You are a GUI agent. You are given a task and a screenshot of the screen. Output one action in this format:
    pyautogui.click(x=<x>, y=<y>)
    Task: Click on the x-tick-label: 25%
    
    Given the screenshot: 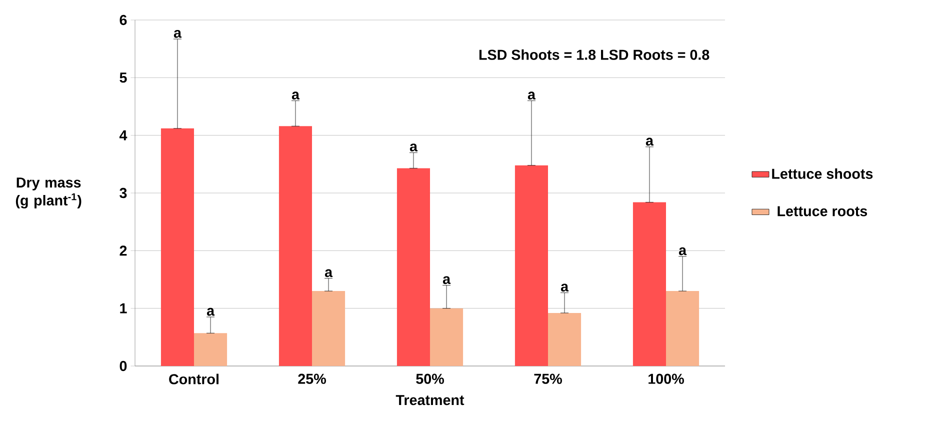 What is the action you would take?
    pyautogui.click(x=312, y=379)
    